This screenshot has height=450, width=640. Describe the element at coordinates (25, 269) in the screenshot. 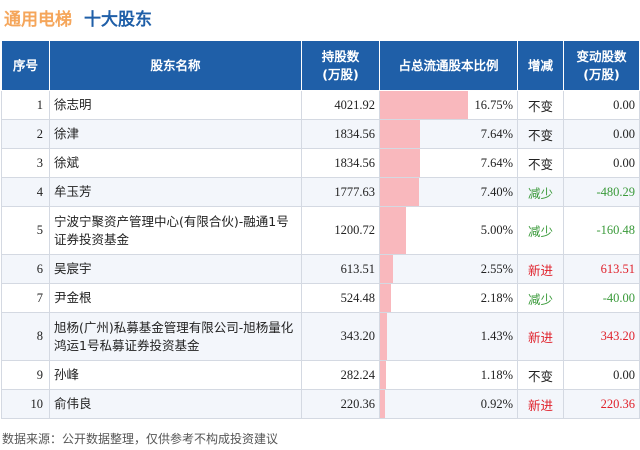

I see `row-index: 6` at that location.